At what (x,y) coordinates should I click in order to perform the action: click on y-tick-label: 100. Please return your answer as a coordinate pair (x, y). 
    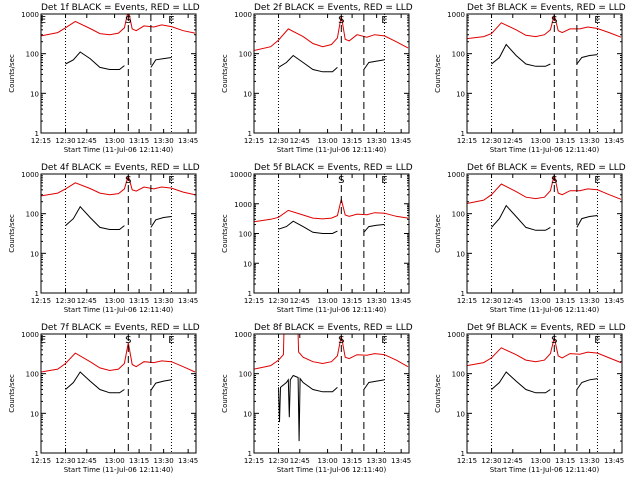
    Looking at the image, I should click on (32, 215).